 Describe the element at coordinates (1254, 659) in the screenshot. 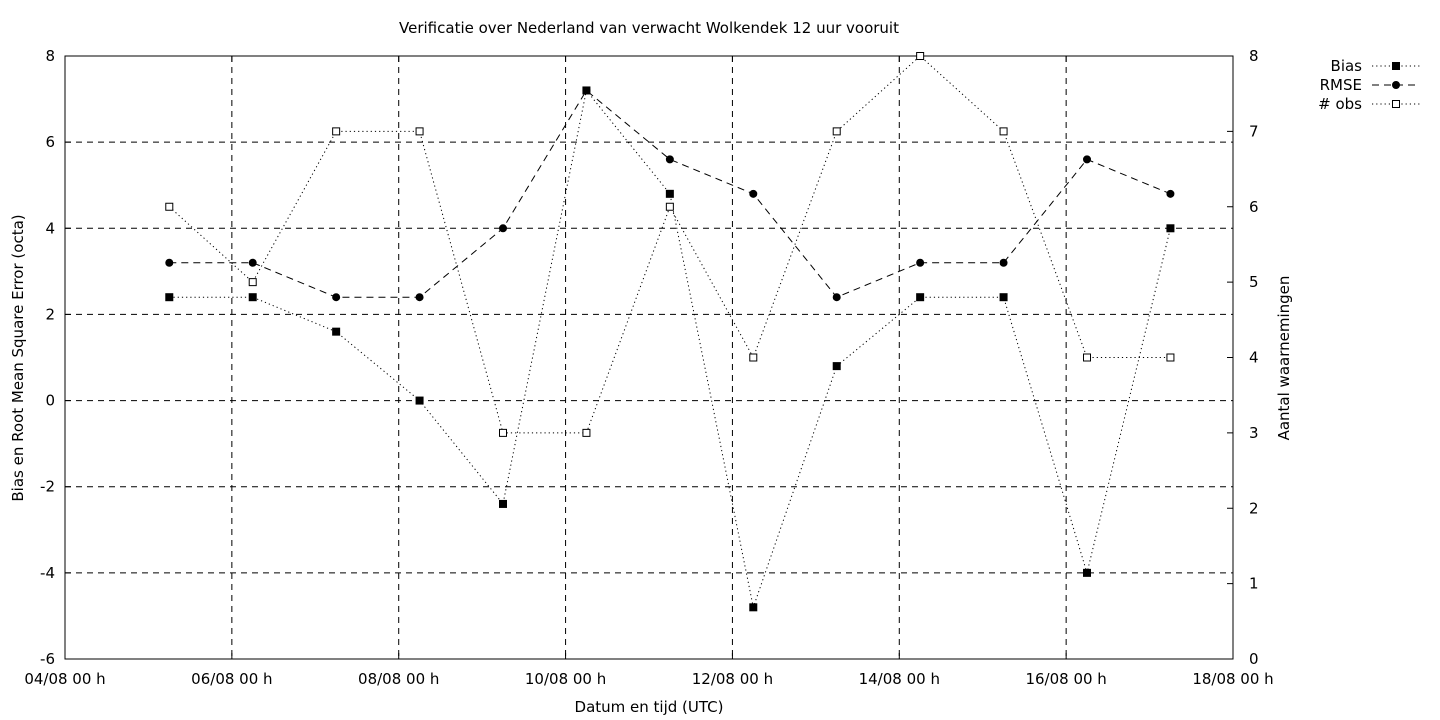

I see `y2-tick-label: 0` at that location.